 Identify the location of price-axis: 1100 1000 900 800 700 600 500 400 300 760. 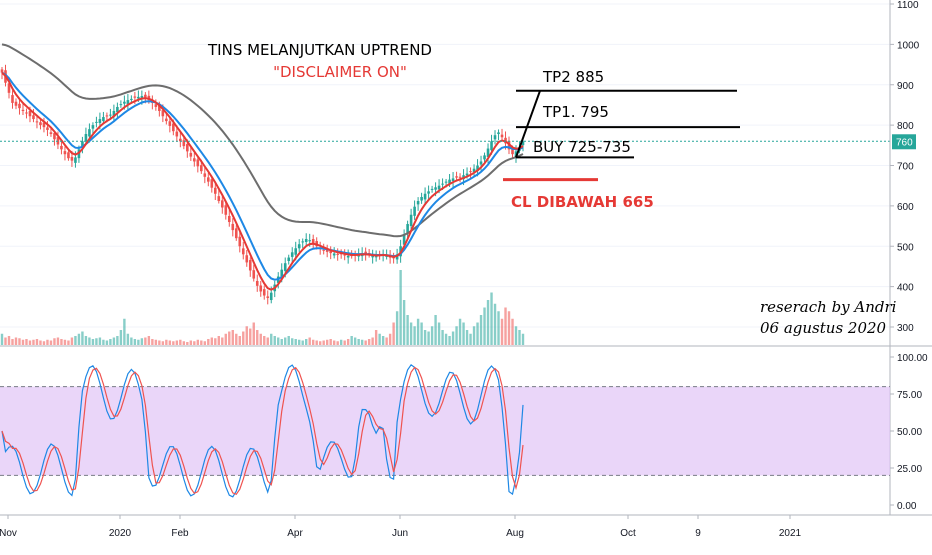
(904, 257).